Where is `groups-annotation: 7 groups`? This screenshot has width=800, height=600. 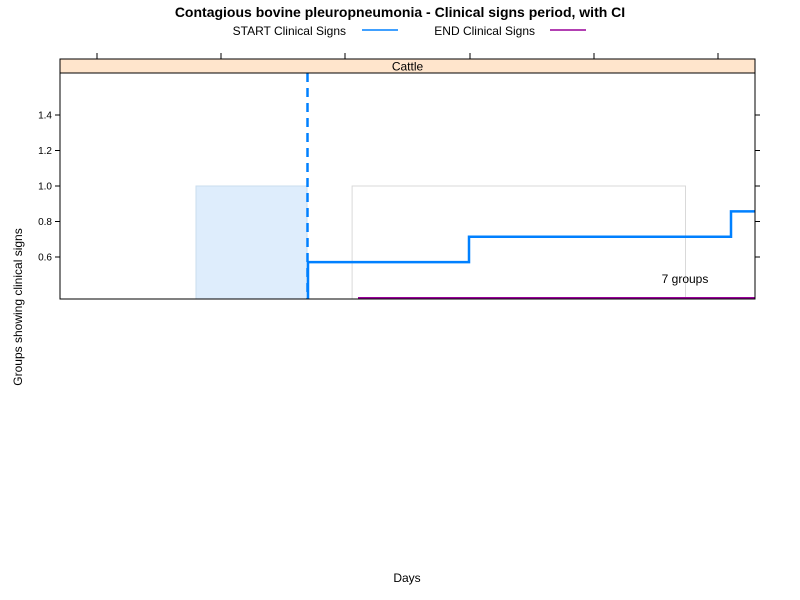 groups-annotation: 7 groups is located at coordinates (685, 279).